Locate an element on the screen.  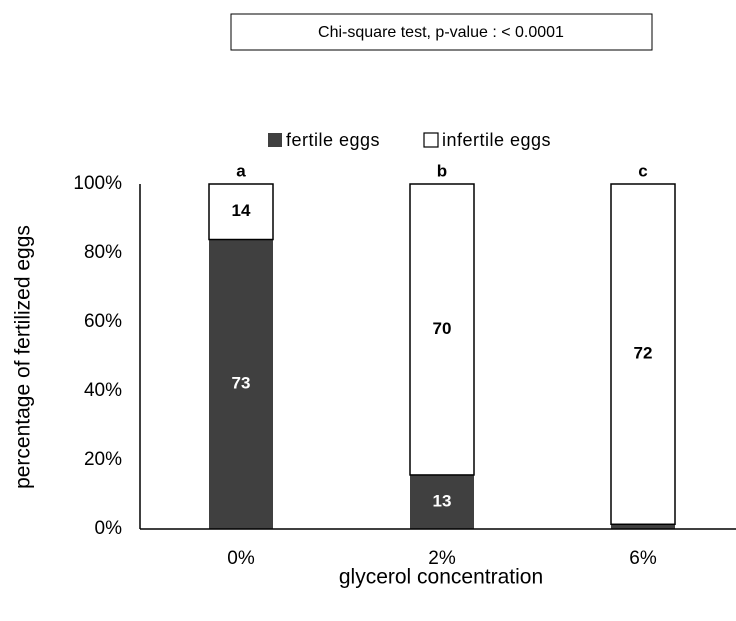
legend-label: infertile eggs is located at coordinates (496, 140).